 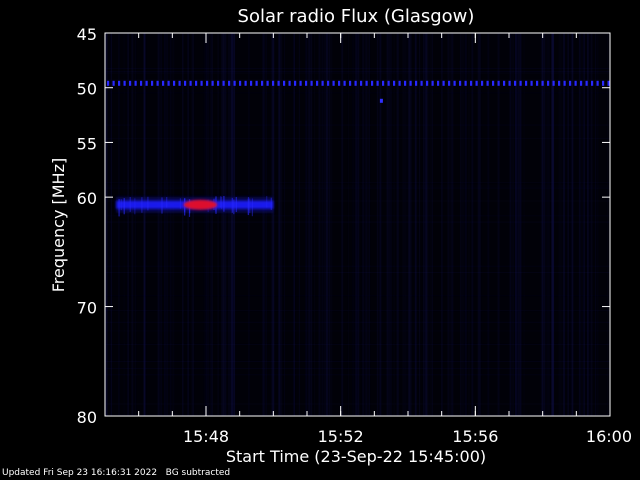 What do you see at coordinates (58, 225) in the screenshot?
I see `y-axis-label: Frequency [MHz]` at bounding box center [58, 225].